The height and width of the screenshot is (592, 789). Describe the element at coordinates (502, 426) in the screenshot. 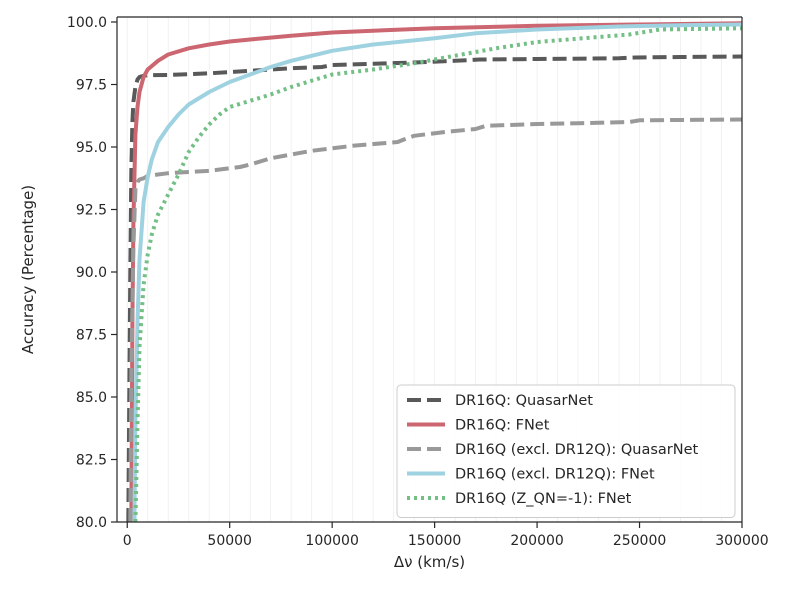

I see `legend-label: DR16Q: FNet` at that location.